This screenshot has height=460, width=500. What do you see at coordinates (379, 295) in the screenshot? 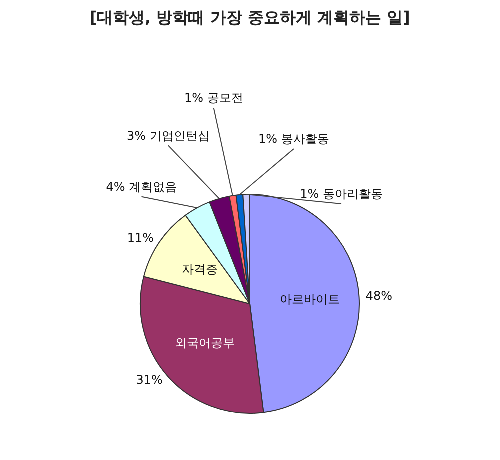
I see `data-label: 48%` at bounding box center [379, 295].